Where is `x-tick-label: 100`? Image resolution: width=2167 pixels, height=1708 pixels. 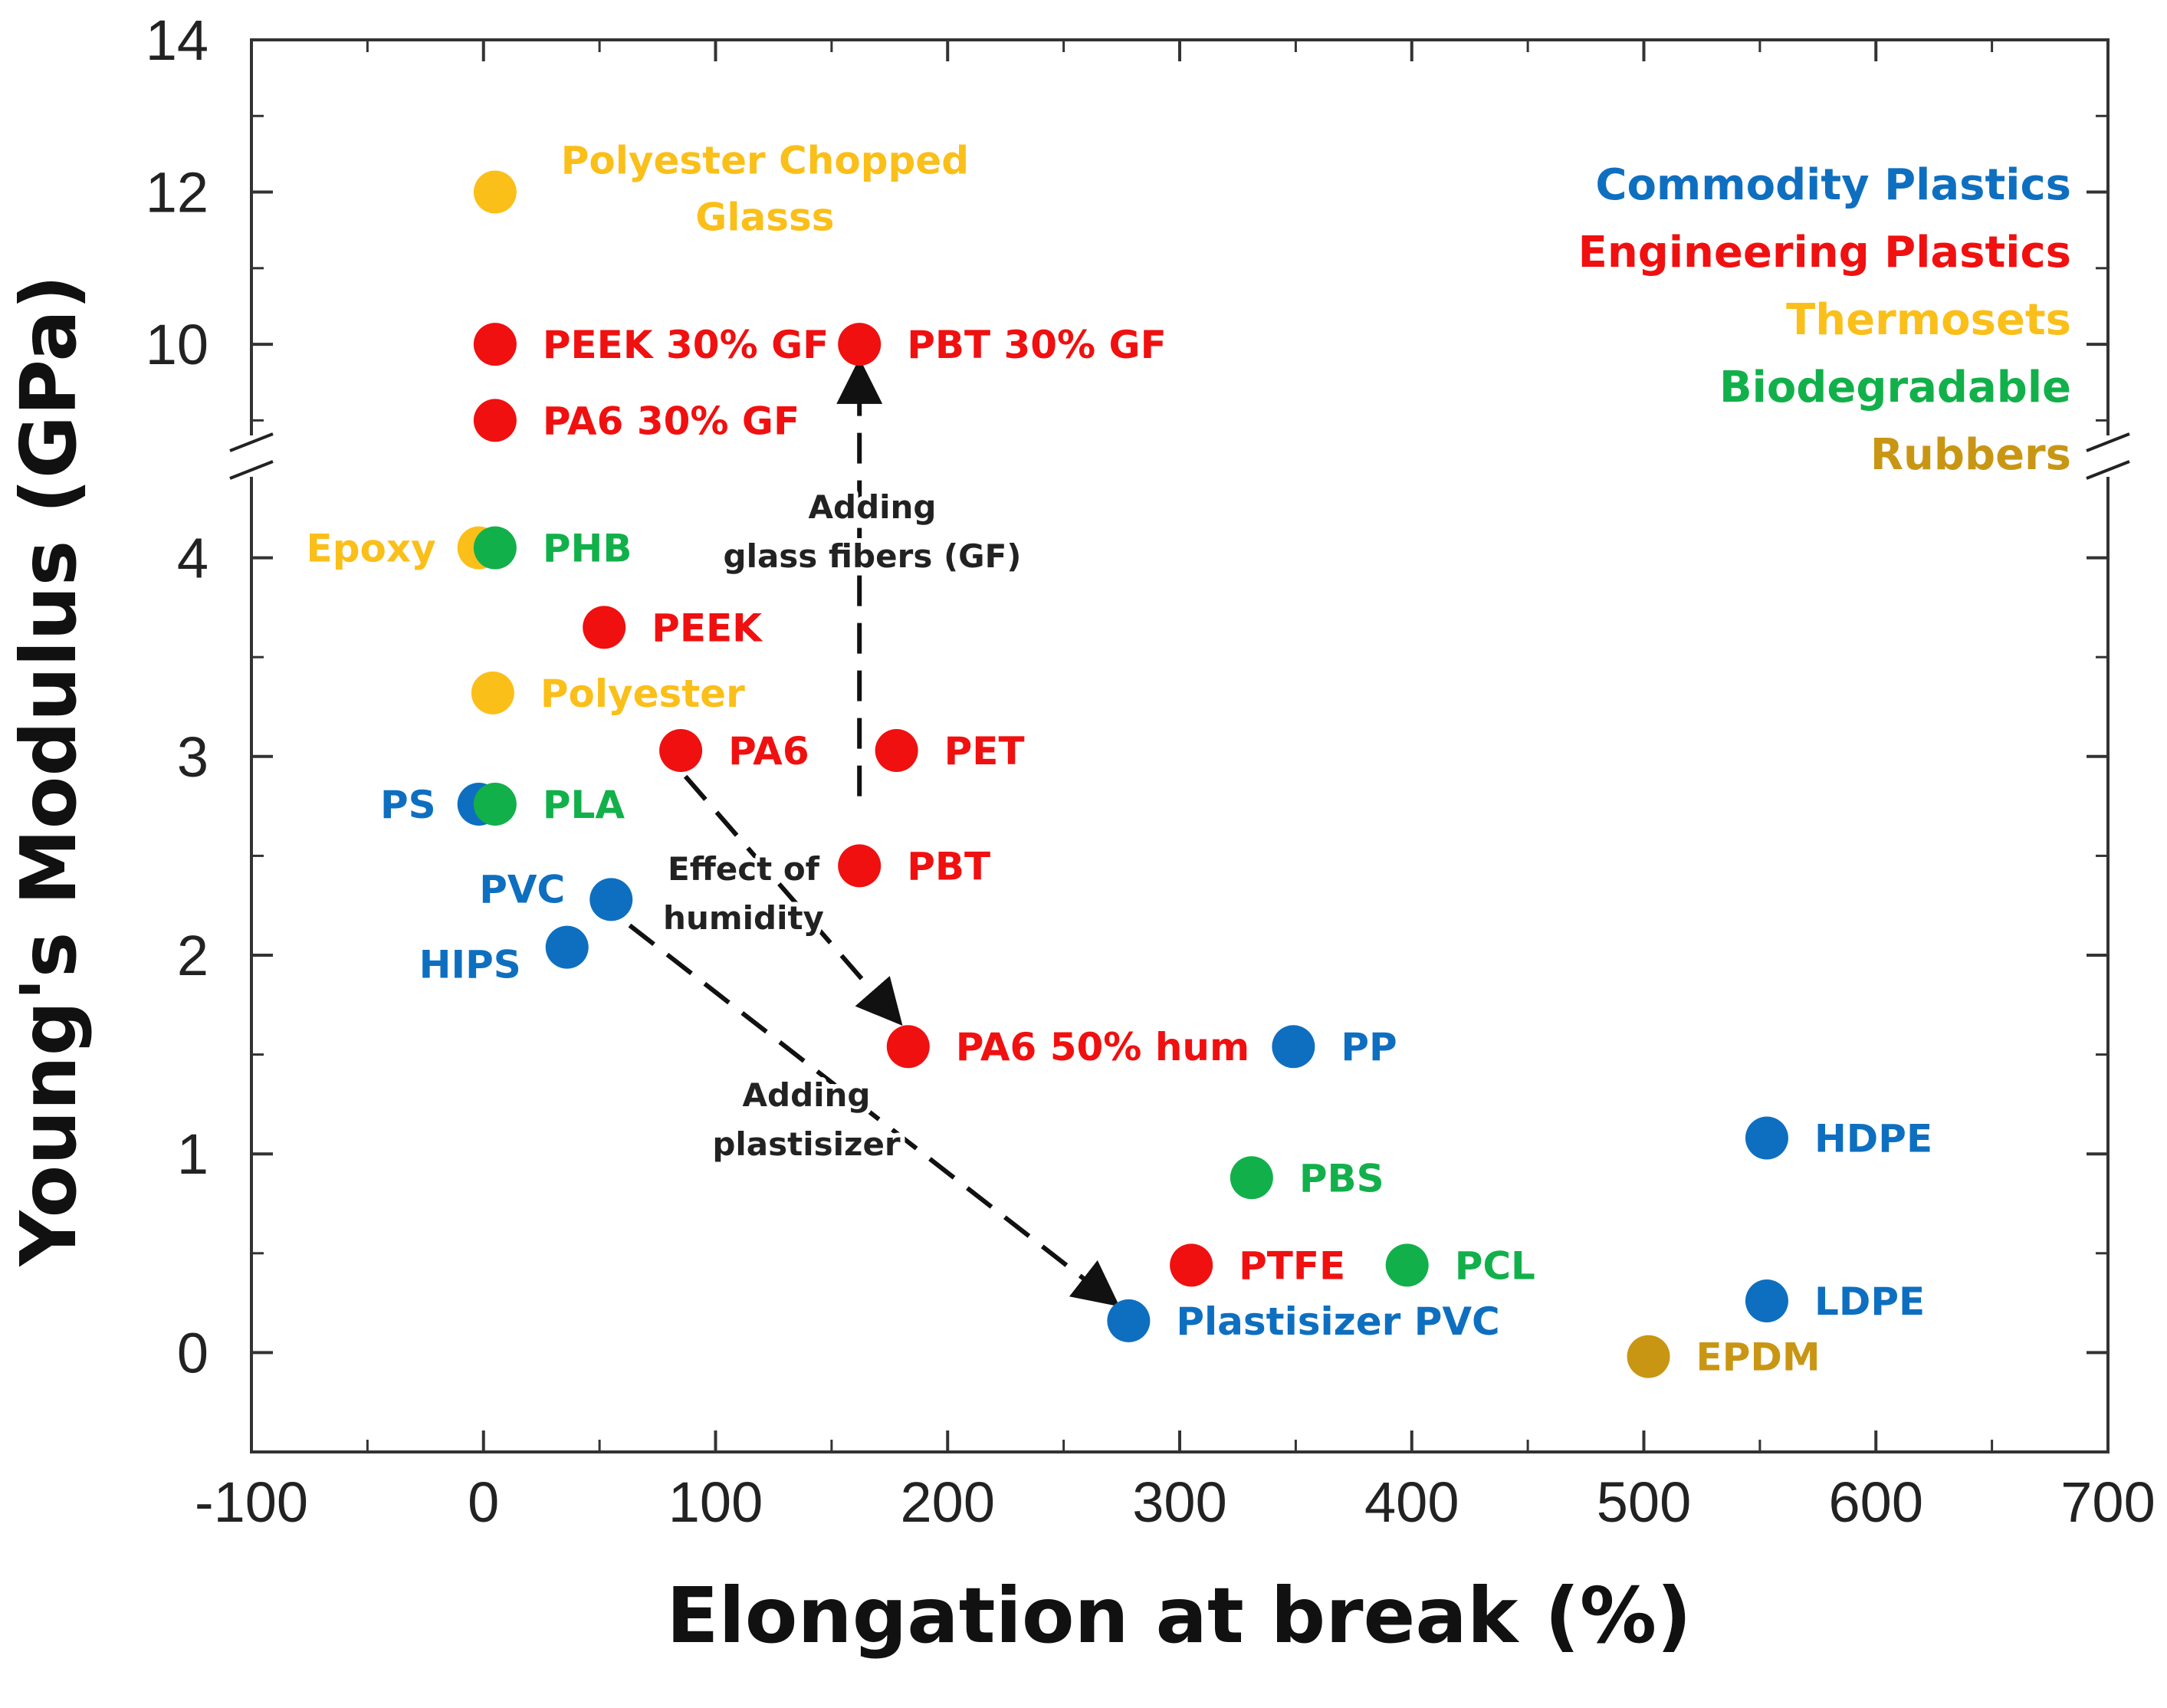 x-tick-label: 100 is located at coordinates (716, 1502).